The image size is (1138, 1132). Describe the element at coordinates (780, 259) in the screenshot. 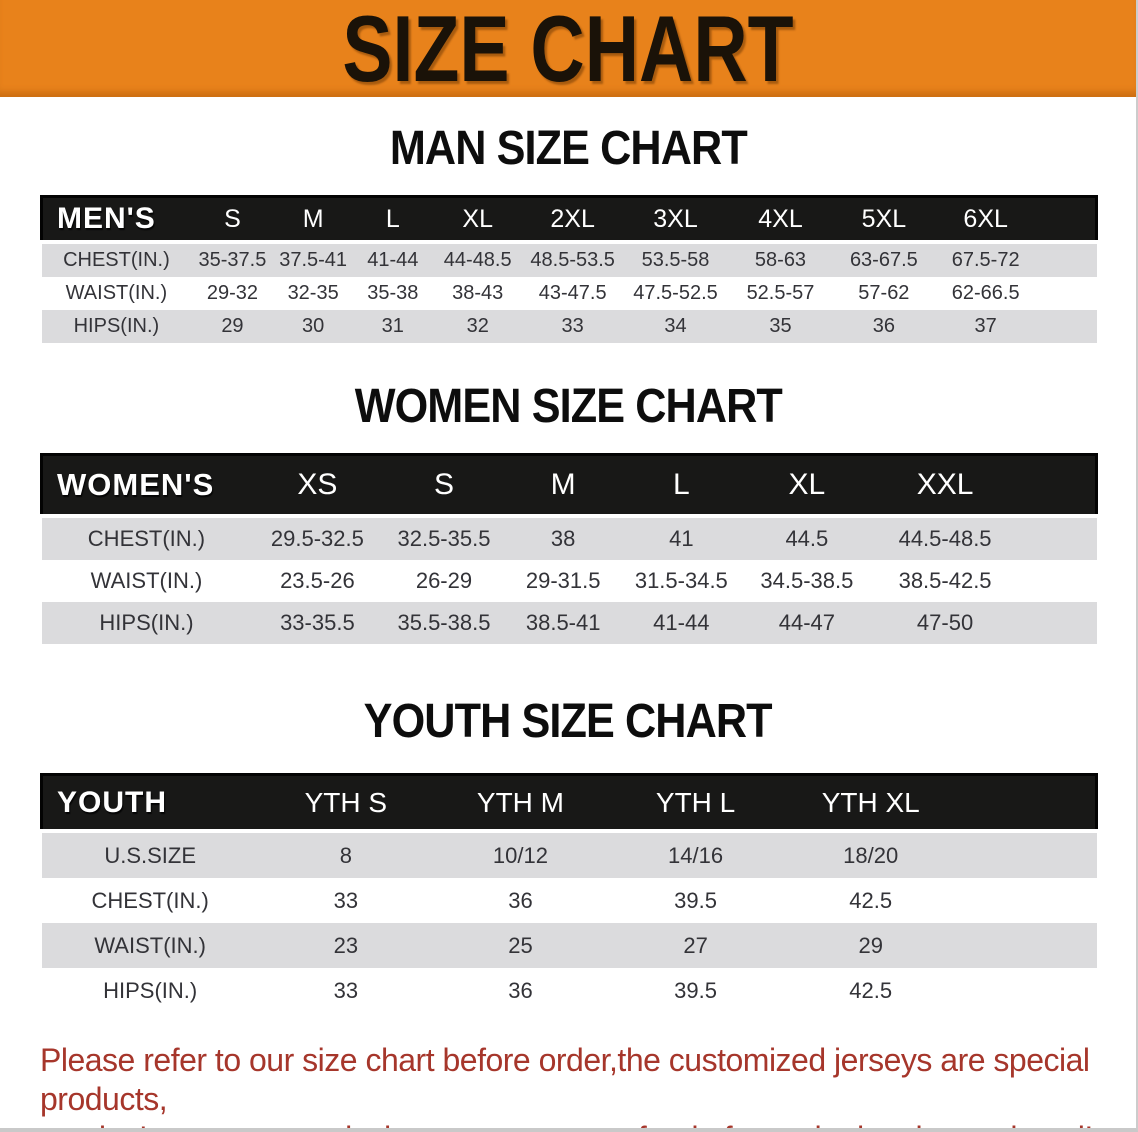

I see `size-value-cell: 58-63` at that location.